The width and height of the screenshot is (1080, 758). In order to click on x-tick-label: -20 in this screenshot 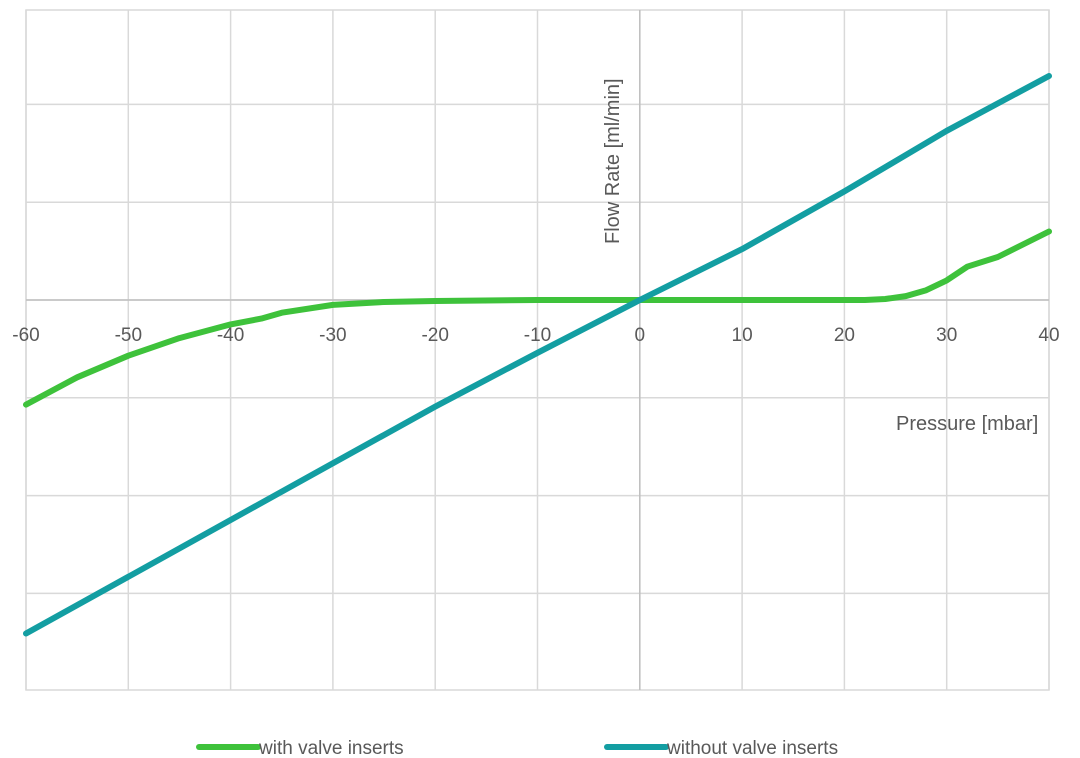, I will do `click(434, 335)`.